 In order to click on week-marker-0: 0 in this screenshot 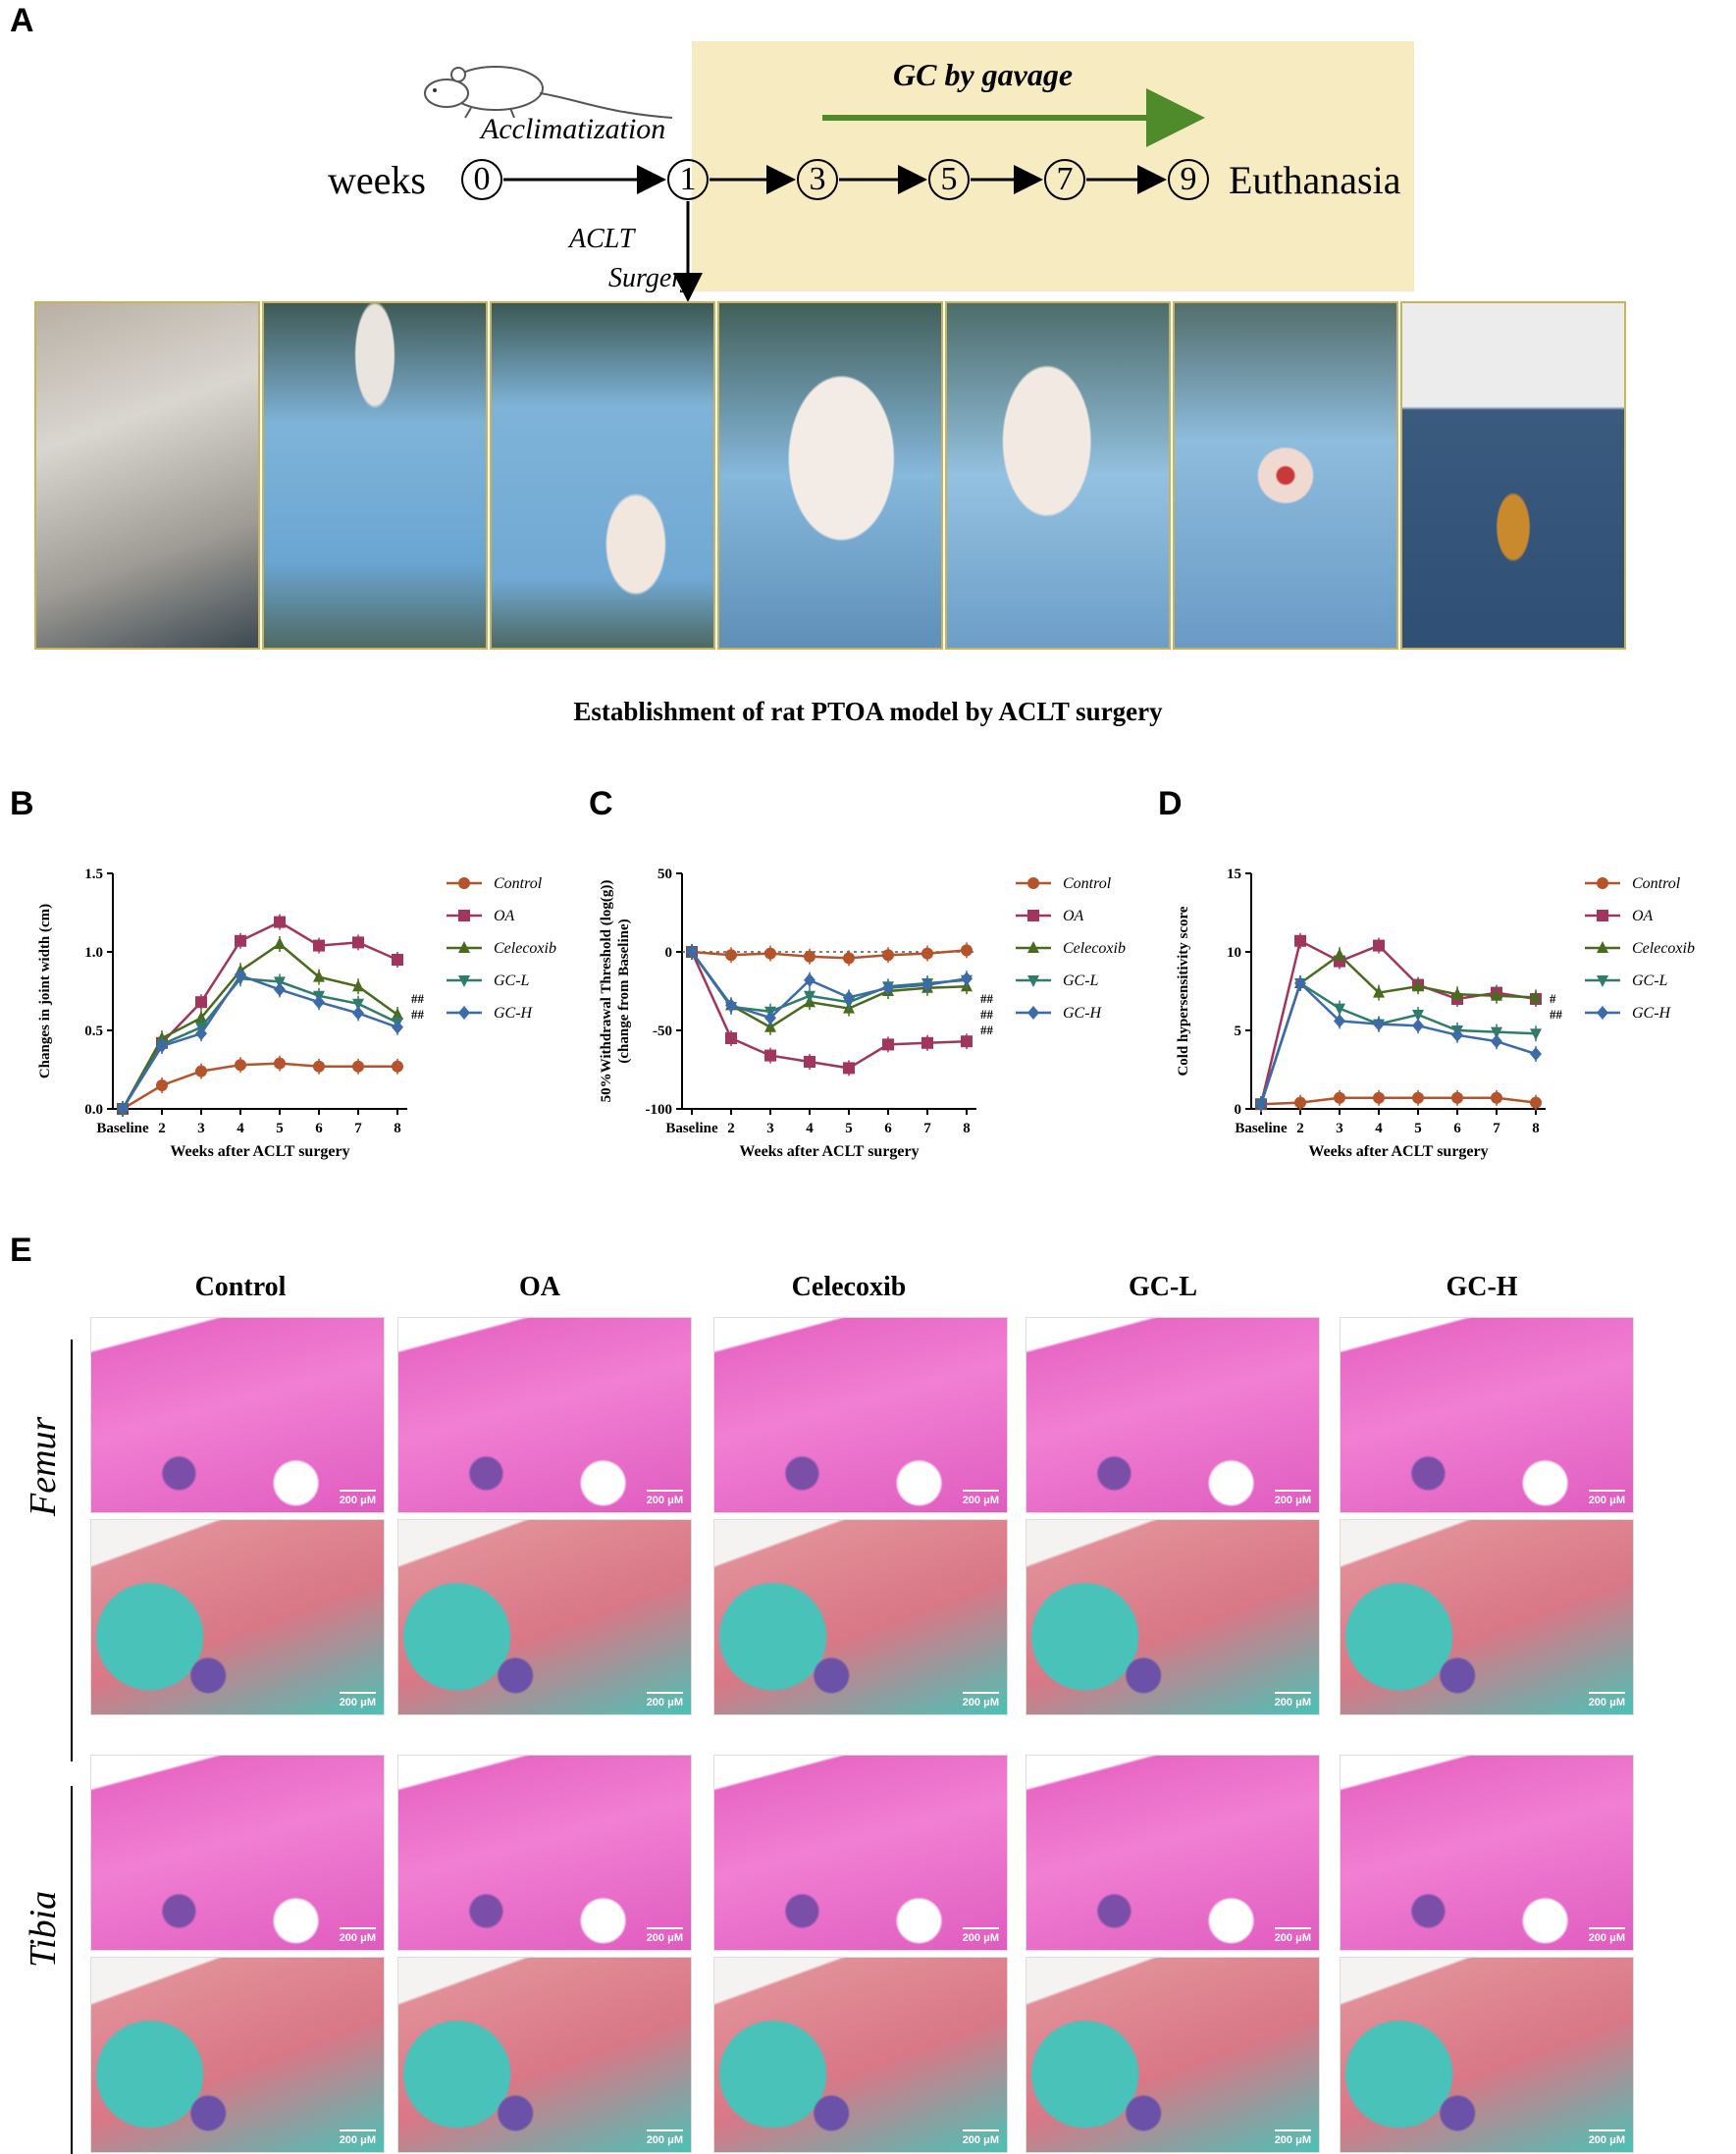, I will do `click(481, 179)`.